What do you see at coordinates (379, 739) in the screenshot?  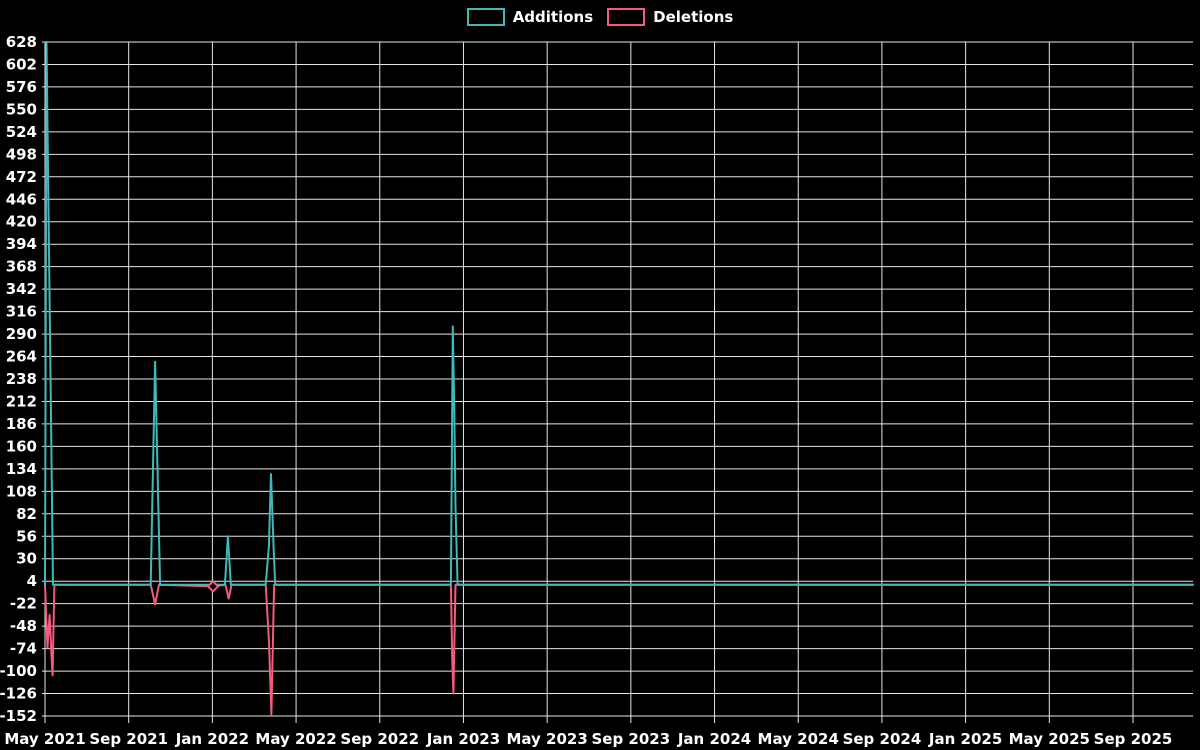 I see `x-tick-label: Sep 2022` at bounding box center [379, 739].